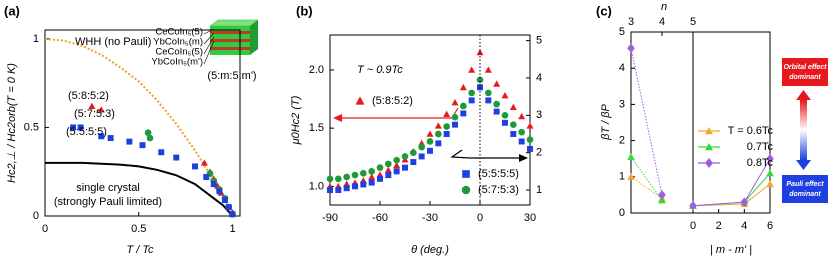  I want to click on inset-layer: YbCoIn₅(m), so click(178, 42).